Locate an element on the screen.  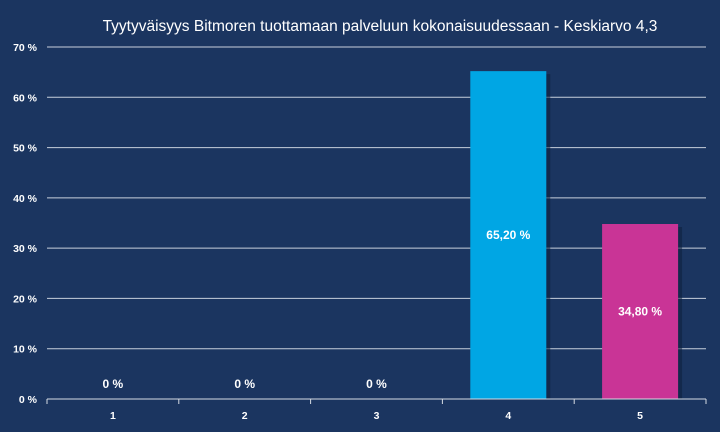
y-tick-label: 50 % is located at coordinates (25, 149).